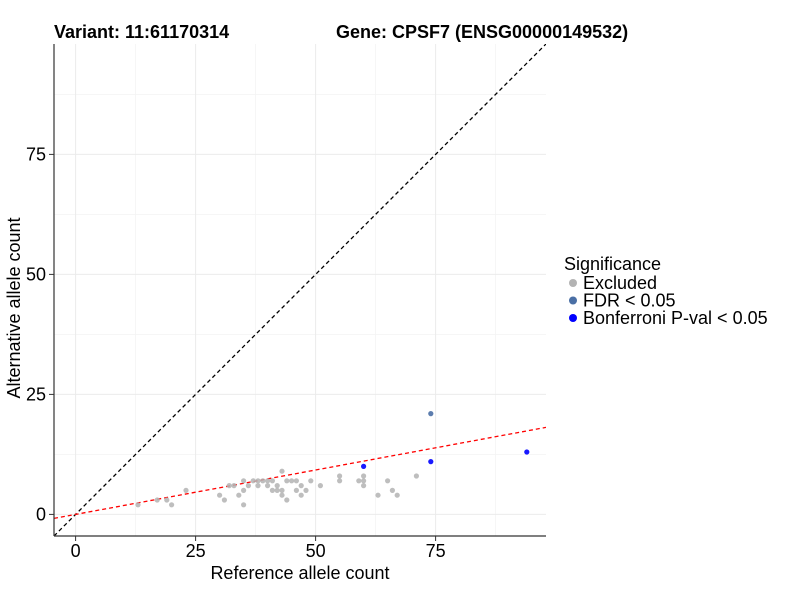  What do you see at coordinates (675, 318) in the screenshot?
I see `legend-label: Bonferroni P-val < 0.05` at bounding box center [675, 318].